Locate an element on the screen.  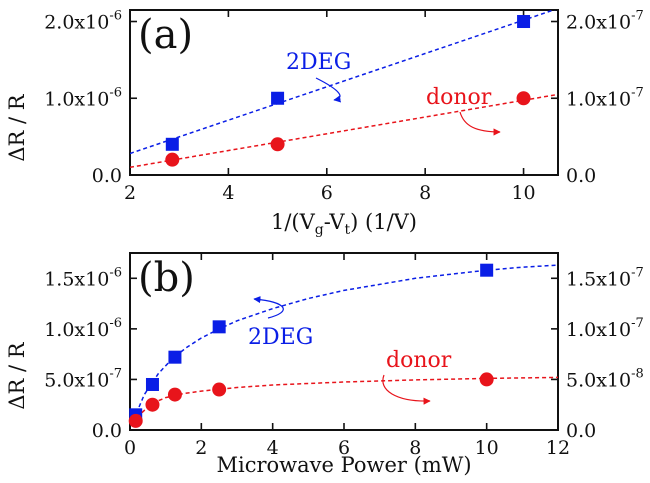
x-label-part: ) (1/V) is located at coordinates (383, 222).